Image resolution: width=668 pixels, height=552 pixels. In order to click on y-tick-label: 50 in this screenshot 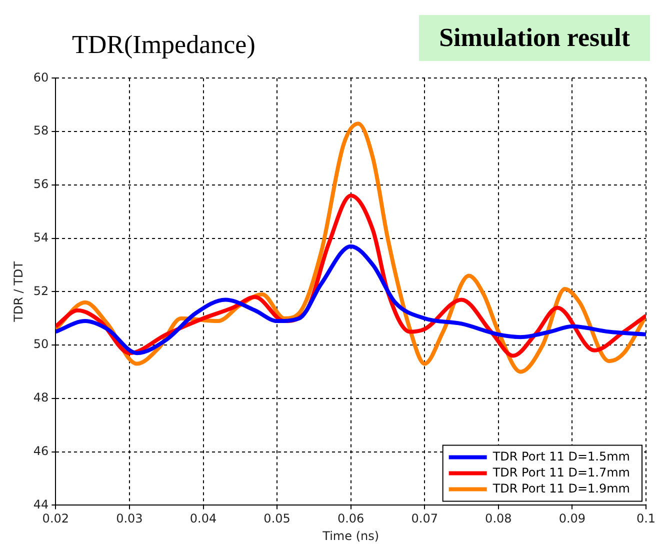, I will do `click(41, 344)`.